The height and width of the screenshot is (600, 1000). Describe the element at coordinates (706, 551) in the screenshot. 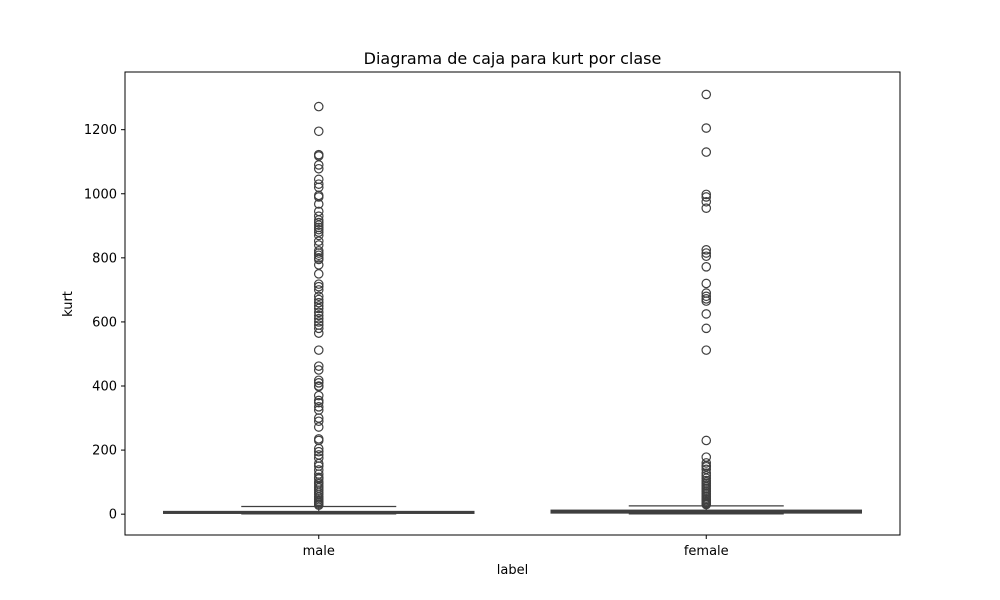

I see `x-tick-label-female: female` at that location.